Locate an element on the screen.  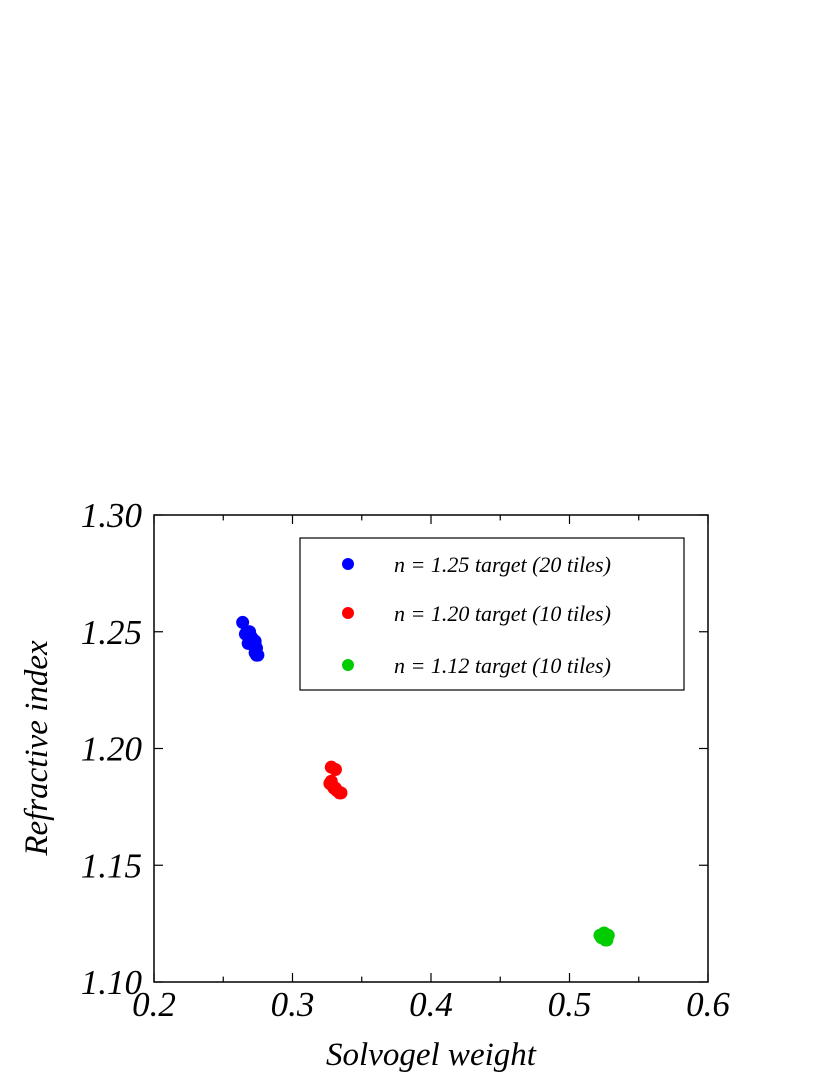
data-points is located at coordinates (425, 781).